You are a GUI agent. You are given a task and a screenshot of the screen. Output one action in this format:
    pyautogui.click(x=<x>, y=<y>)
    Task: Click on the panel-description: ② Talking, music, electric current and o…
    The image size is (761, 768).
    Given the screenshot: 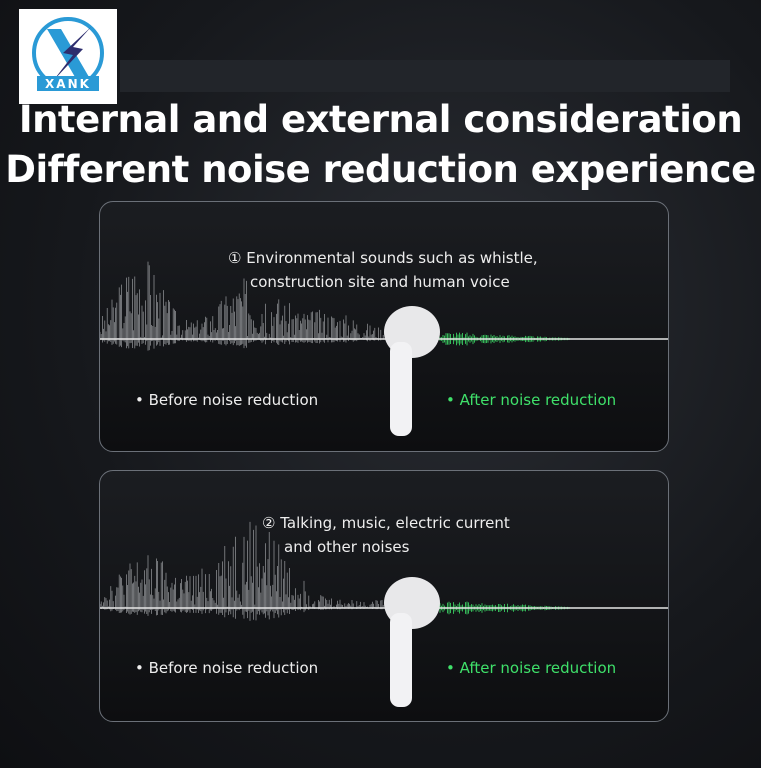 What is the action you would take?
    pyautogui.click(x=386, y=535)
    